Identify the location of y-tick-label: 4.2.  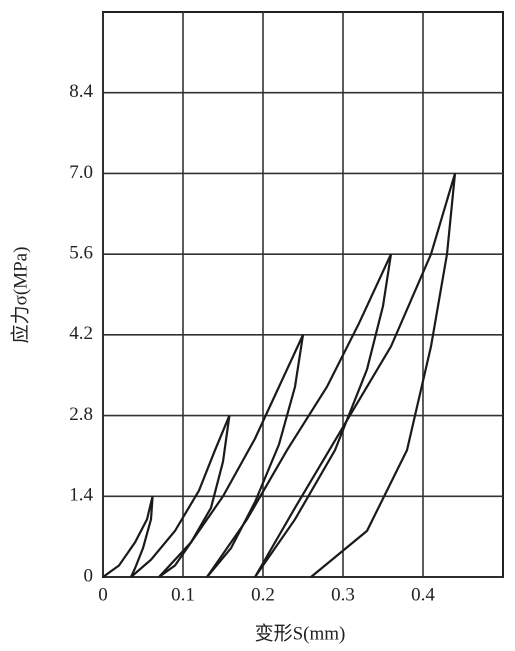
(81, 333).